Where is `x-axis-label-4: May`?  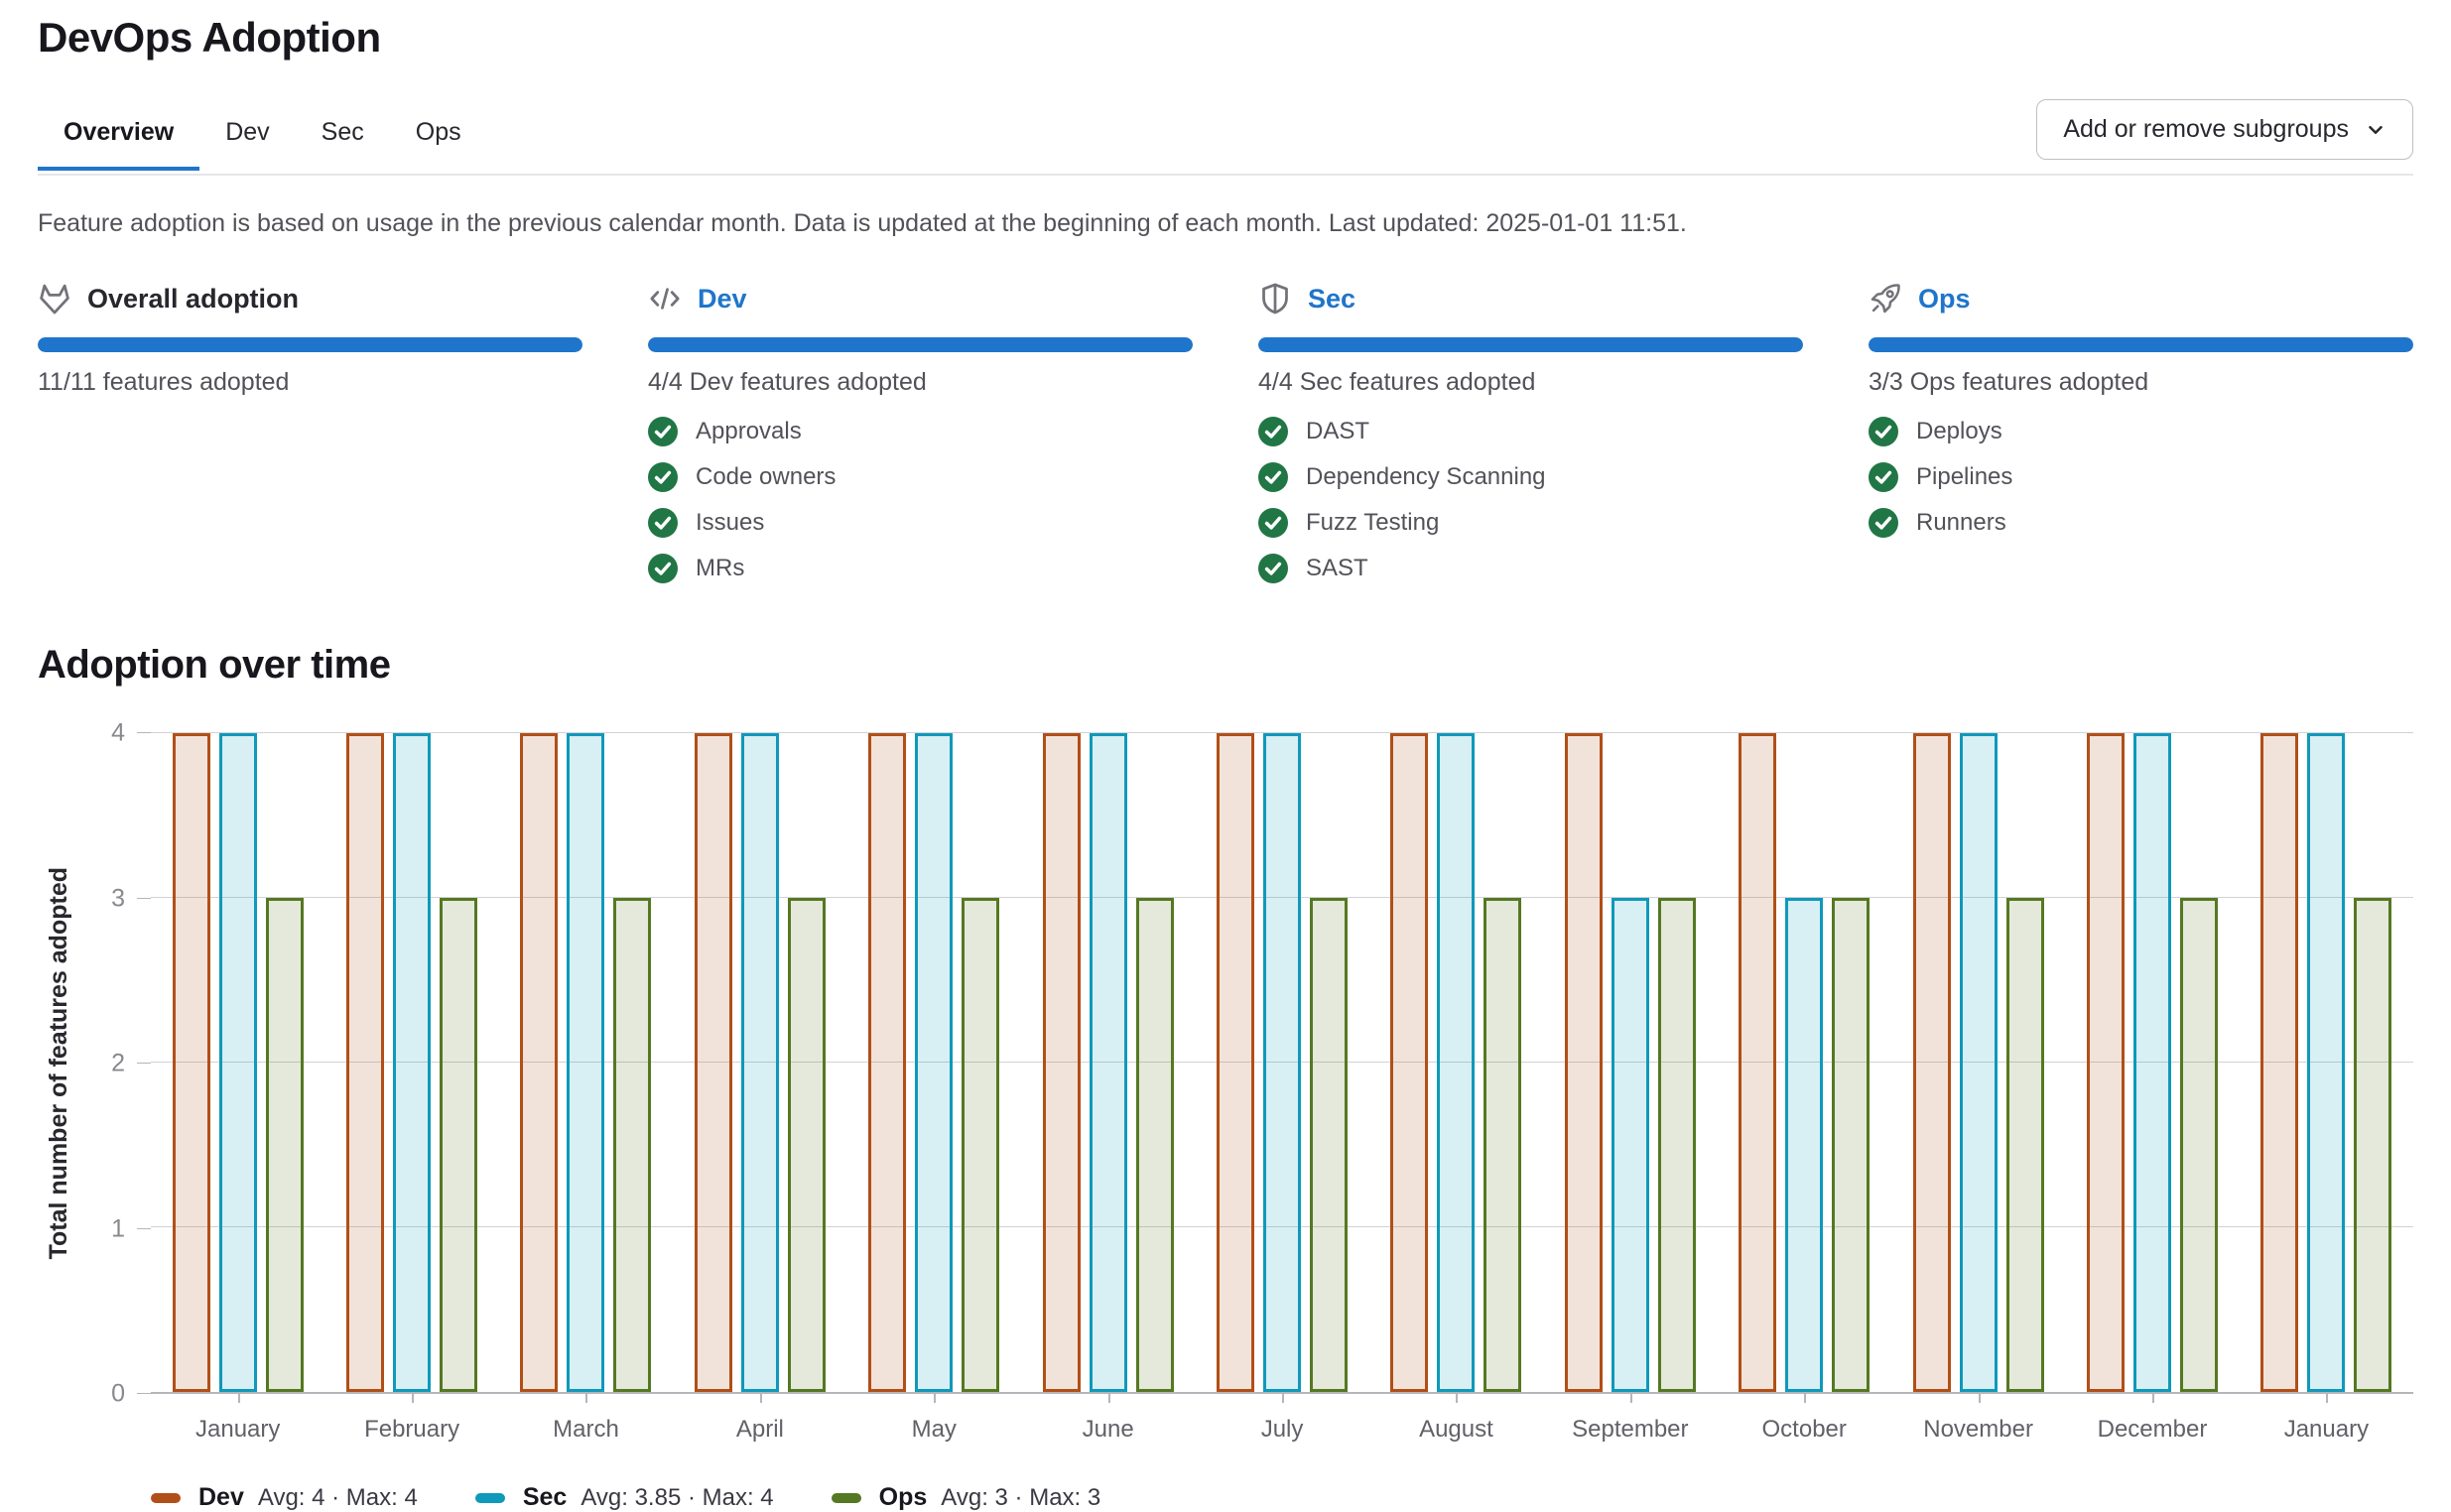 x-axis-label-4: May is located at coordinates (934, 1419).